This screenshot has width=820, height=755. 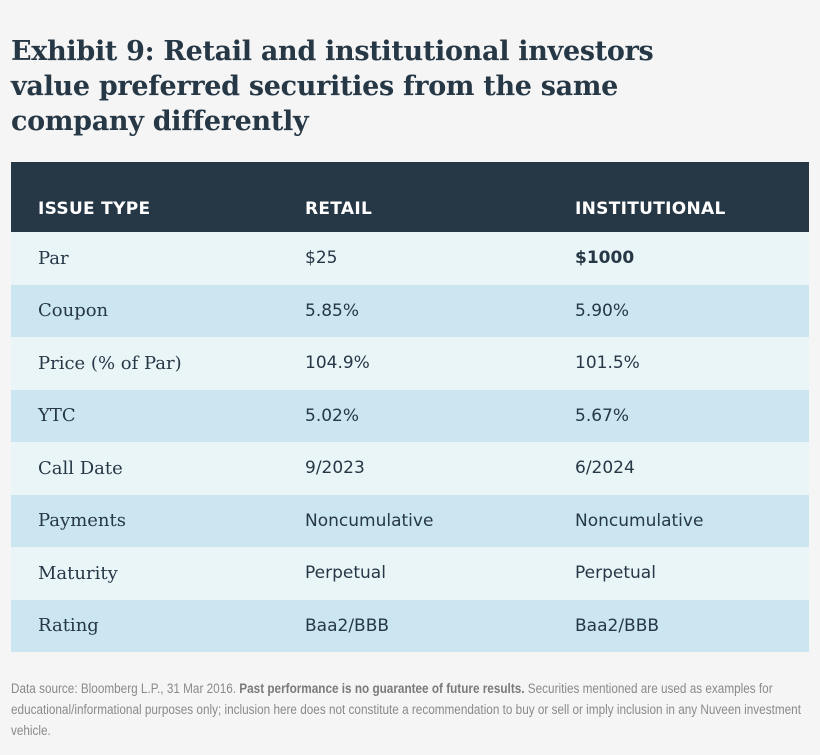 I want to click on row-label: Par, so click(x=53, y=258).